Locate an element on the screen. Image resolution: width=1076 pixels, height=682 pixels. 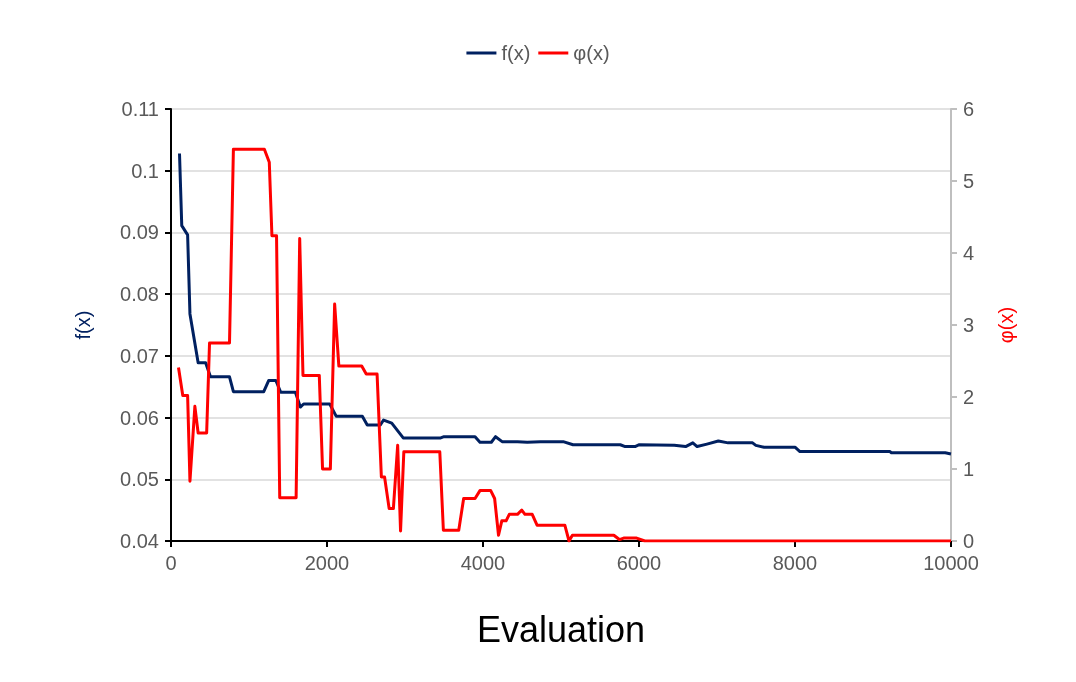
x-tick-label: 0 is located at coordinates (171, 563).